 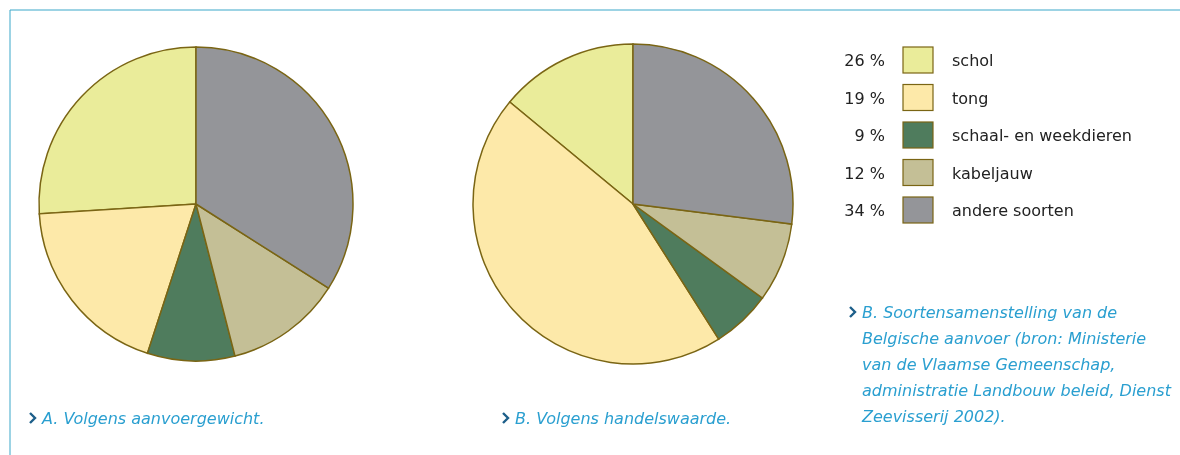 What do you see at coordinates (992, 173) in the screenshot?
I see `legend-label: kabeljauw` at bounding box center [992, 173].